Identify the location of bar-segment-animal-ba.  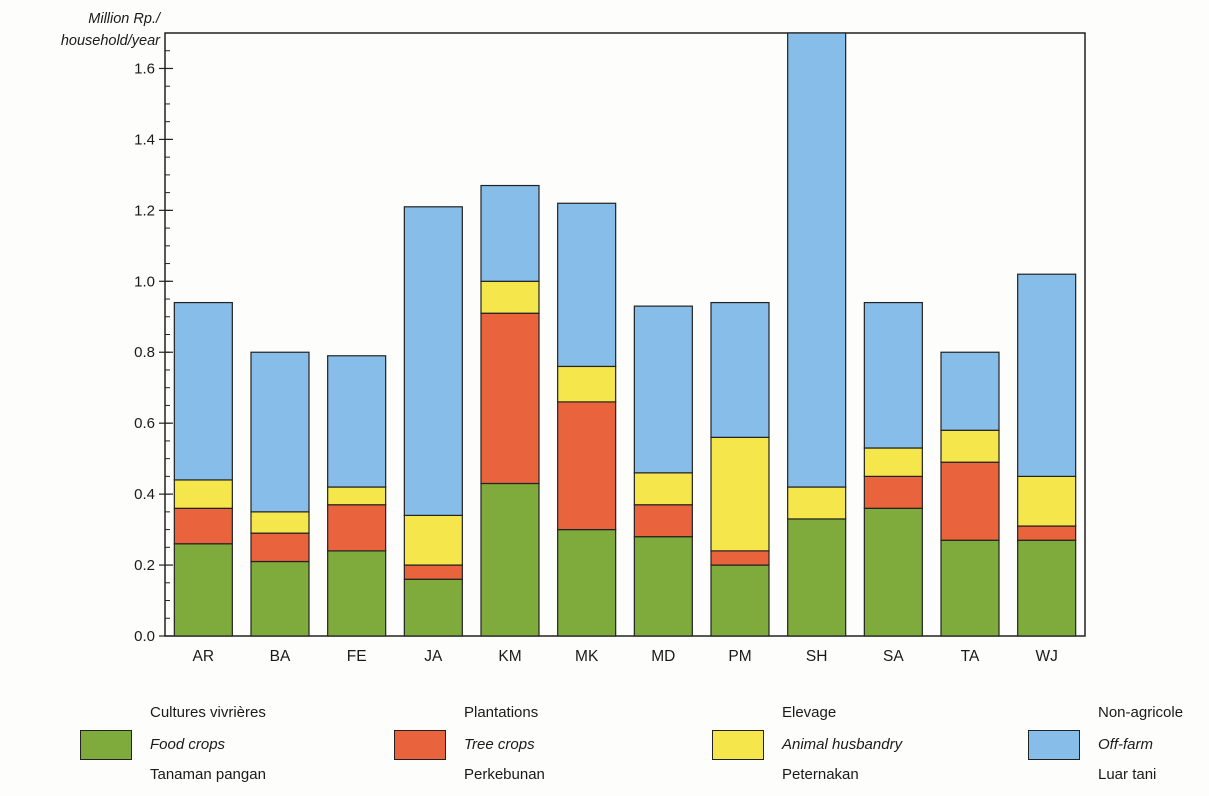
(280, 522).